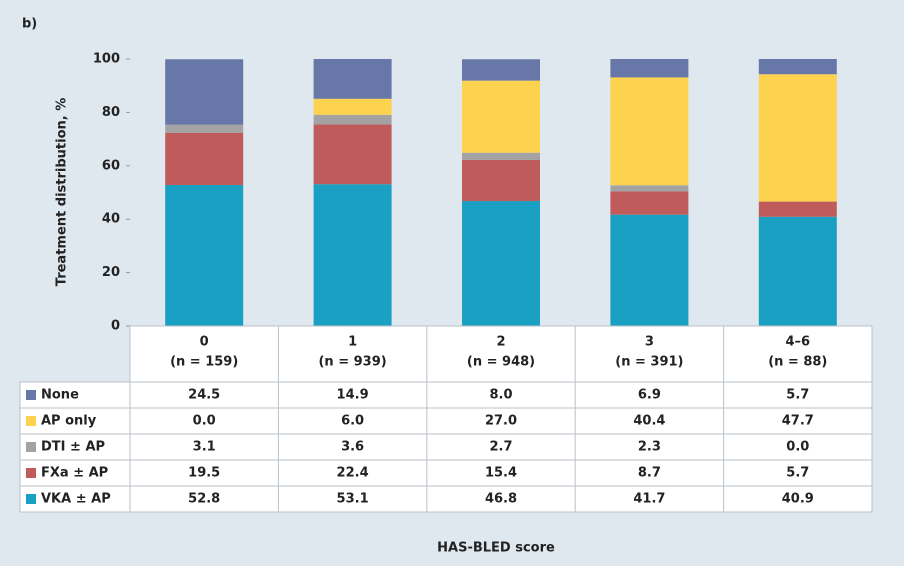 The width and height of the screenshot is (904, 566). Describe the element at coordinates (501, 362) in the screenshot. I see `x-tick-sublabel: (n = 948)` at that location.